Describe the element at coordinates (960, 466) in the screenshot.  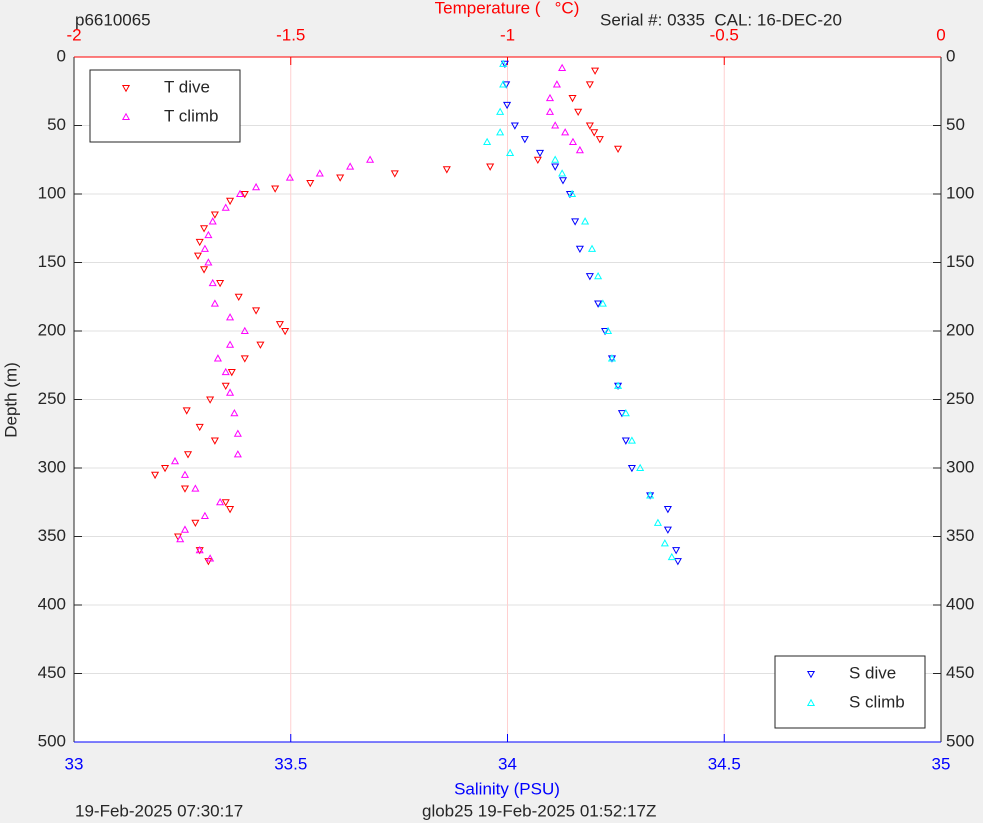
I see `y-tick-label: 300` at that location.